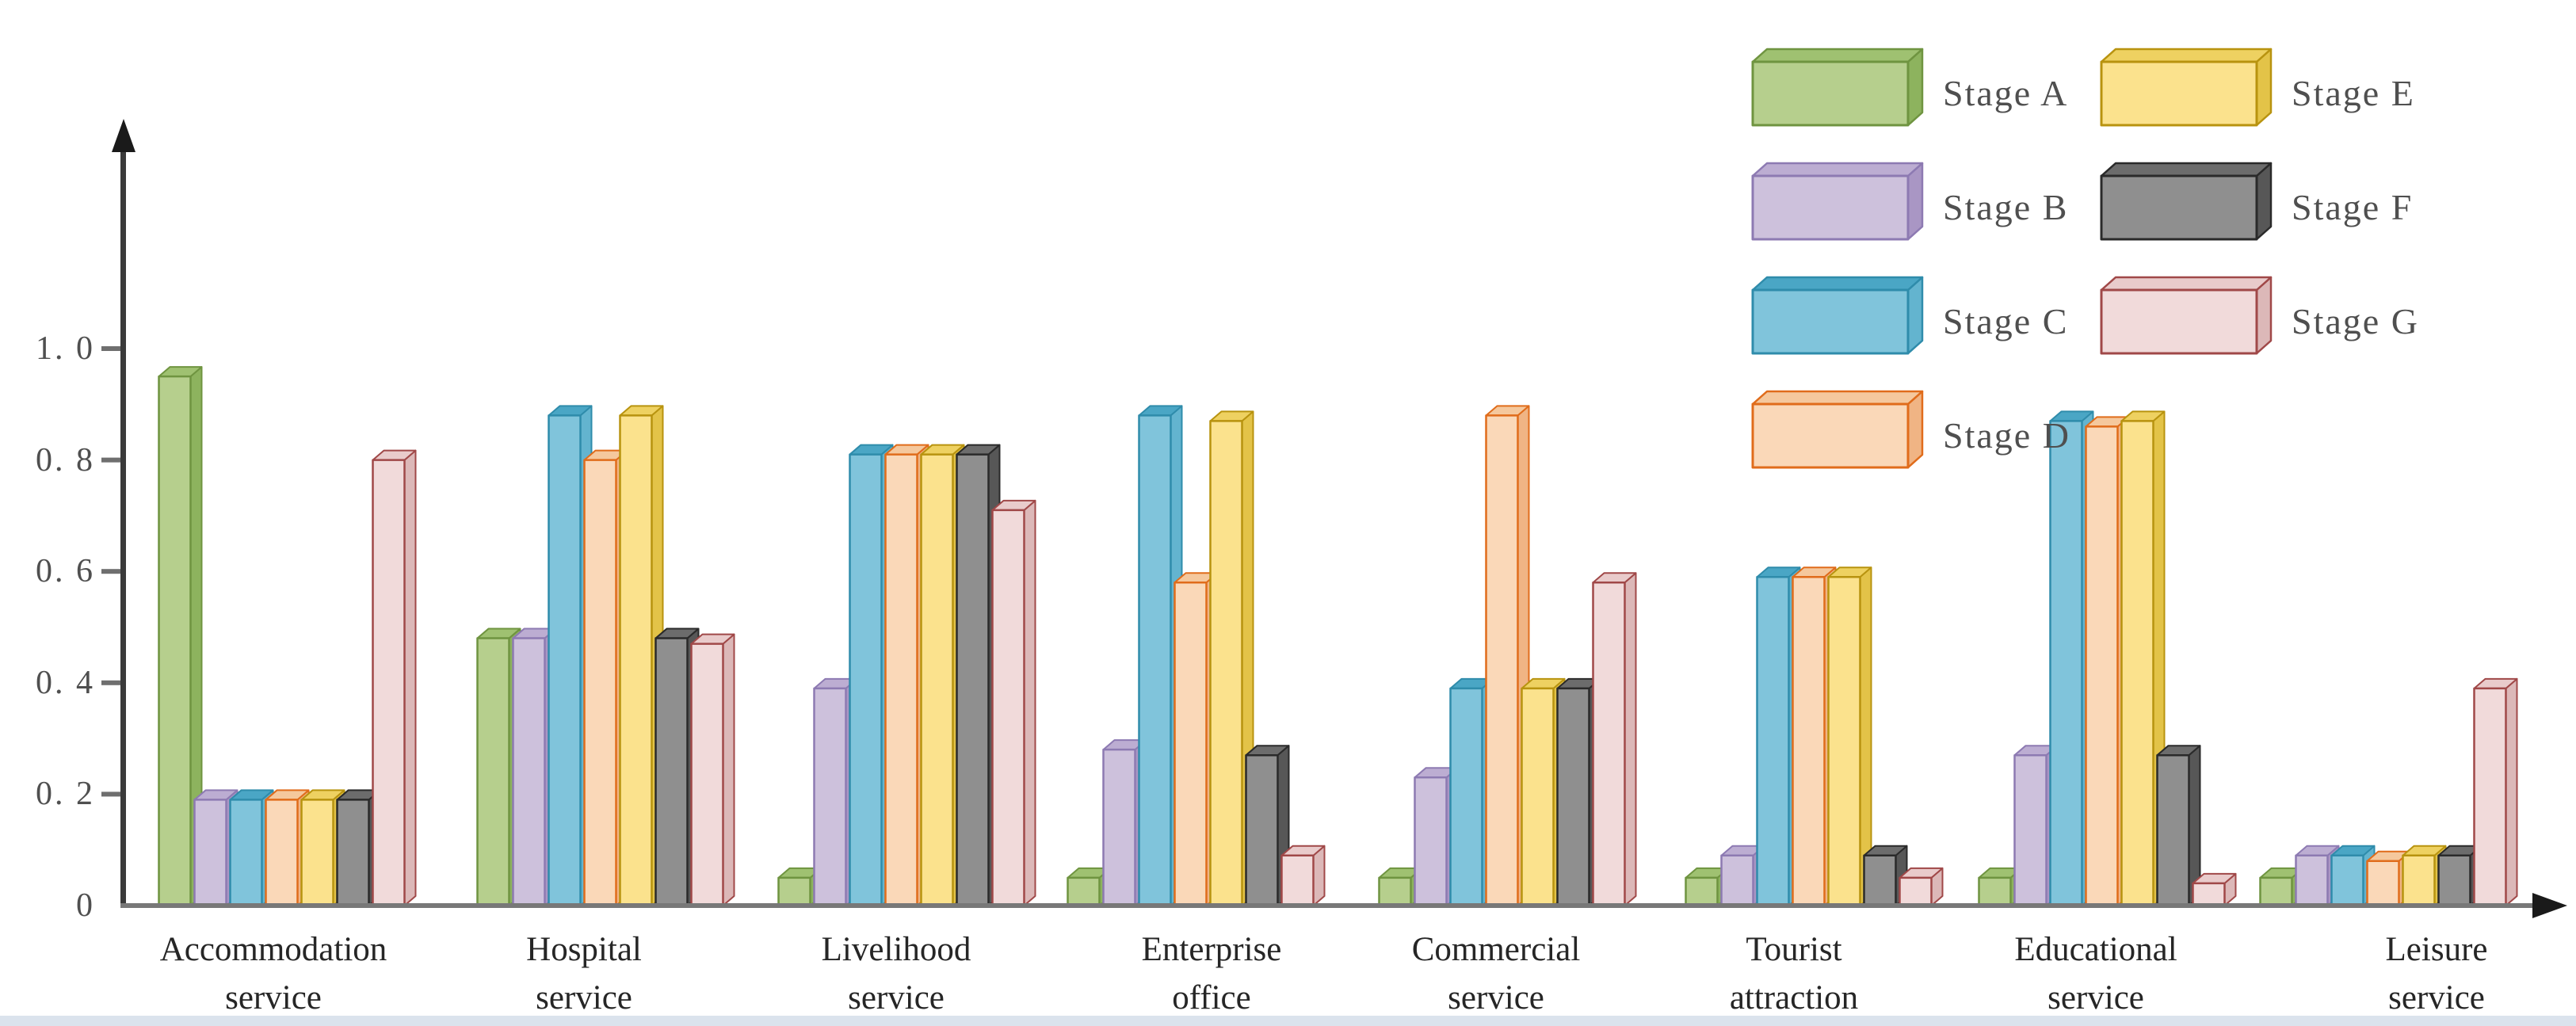 This screenshot has height=1026, width=2576. I want to click on legend-swatch-top-stage-e, so click(2186, 55).